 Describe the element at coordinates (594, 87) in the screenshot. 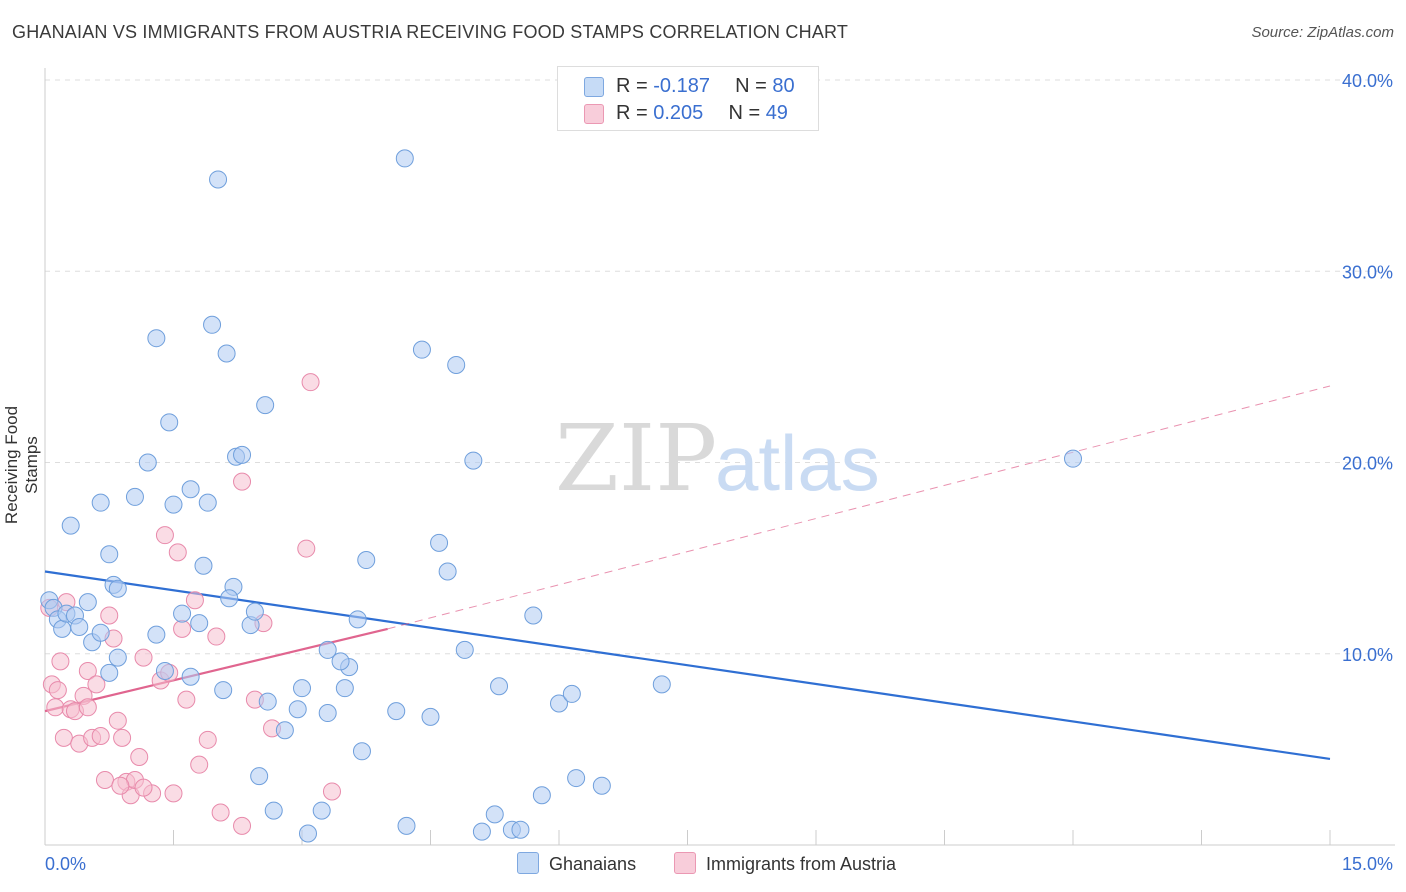

I see `legend-swatch-blue` at that location.